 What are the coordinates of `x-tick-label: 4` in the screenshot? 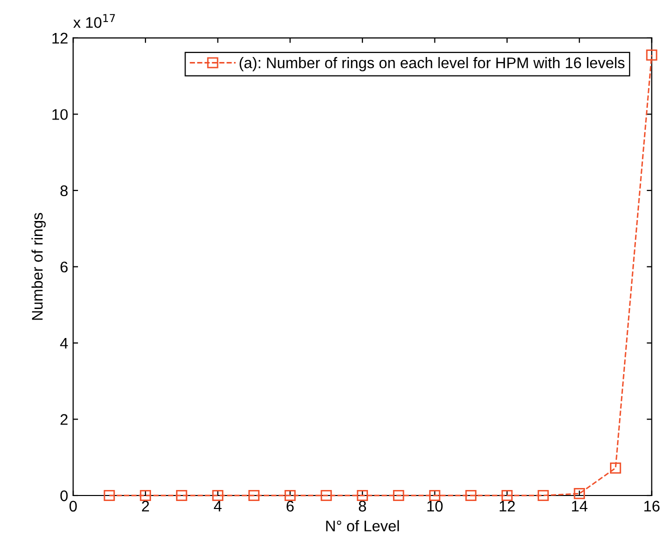 It's located at (218, 506).